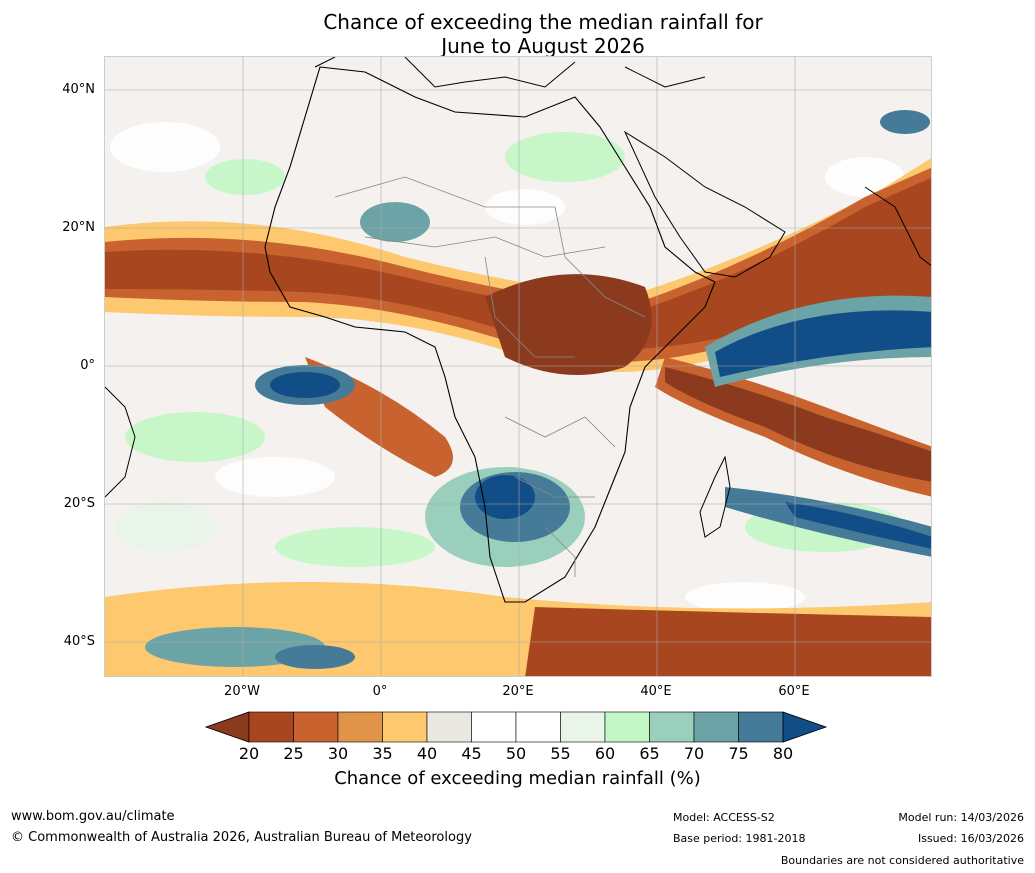  What do you see at coordinates (382, 753) in the screenshot?
I see `colorbar-tick-label: 35` at bounding box center [382, 753].